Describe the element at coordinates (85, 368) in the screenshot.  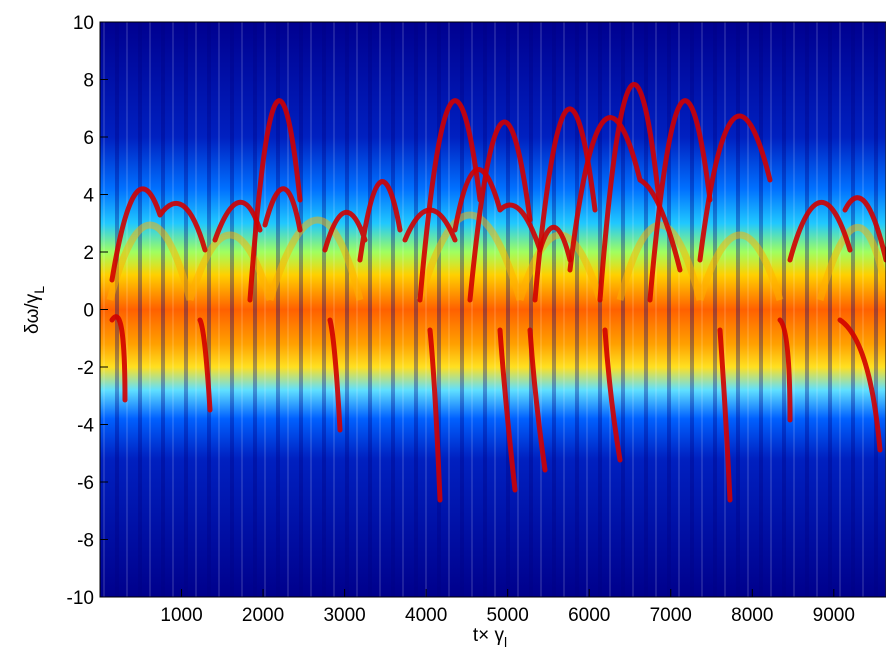
I see `y-tick-label: -2` at that location.